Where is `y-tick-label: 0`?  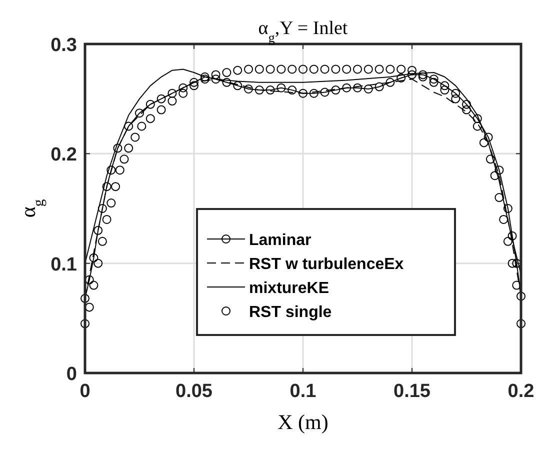 y-tick-label: 0 is located at coordinates (71, 374).